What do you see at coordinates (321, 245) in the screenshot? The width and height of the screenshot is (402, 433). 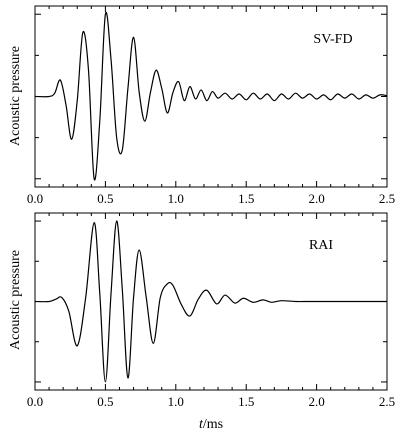 I see `panel-bottom-annotation: RAI` at bounding box center [321, 245].